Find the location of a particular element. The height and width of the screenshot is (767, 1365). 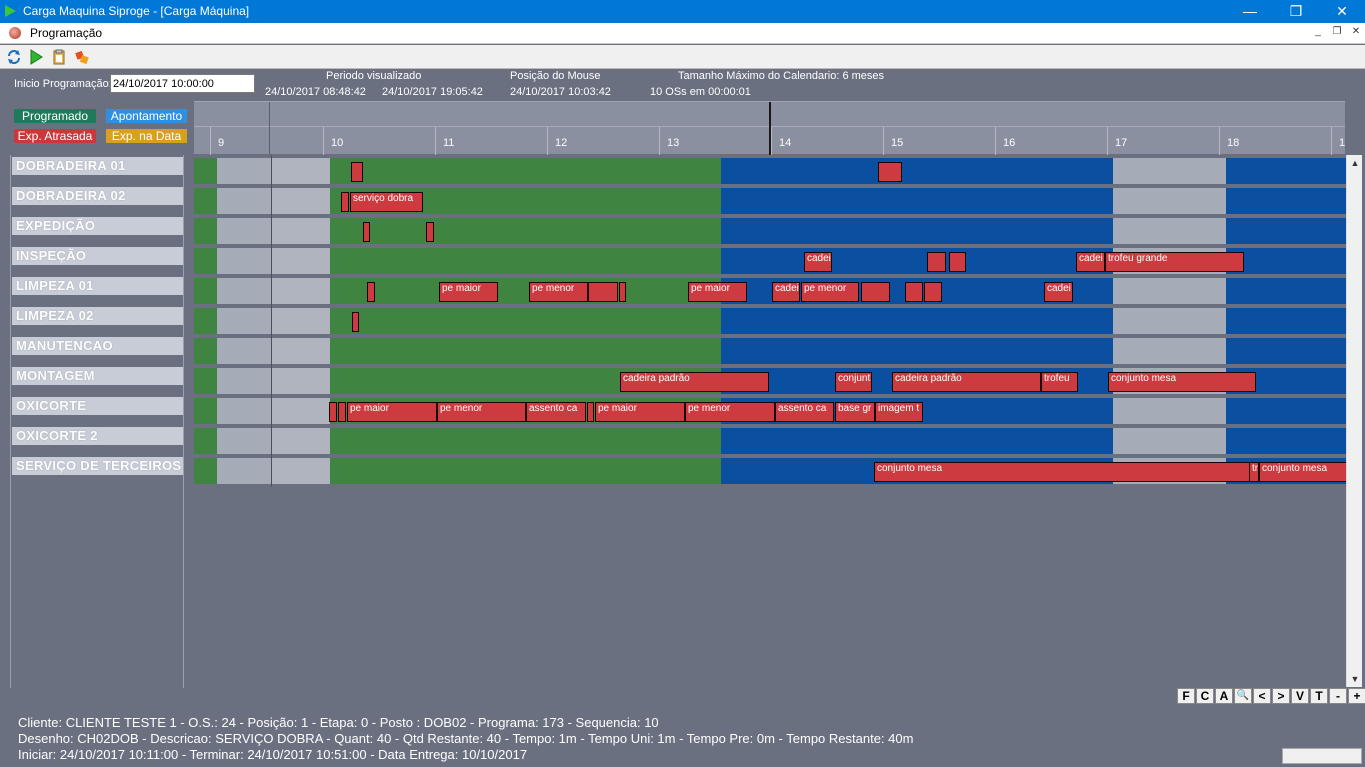

minimize-button: — is located at coordinates (1250, 11).